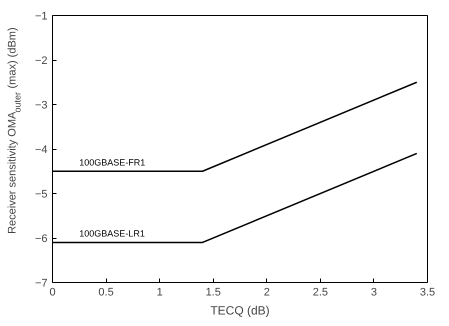  Describe the element at coordinates (41, 106) in the screenshot. I see `y-tick-label: −3` at that location.